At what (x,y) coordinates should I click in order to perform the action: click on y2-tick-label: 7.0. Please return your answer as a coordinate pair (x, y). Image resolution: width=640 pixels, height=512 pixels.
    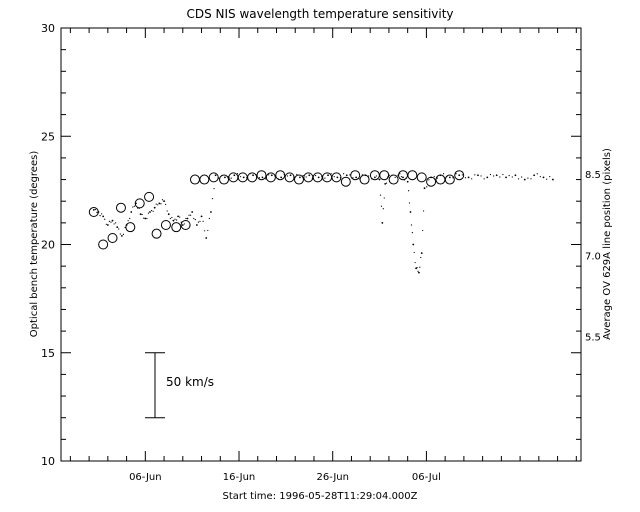
    Looking at the image, I should click on (593, 256).